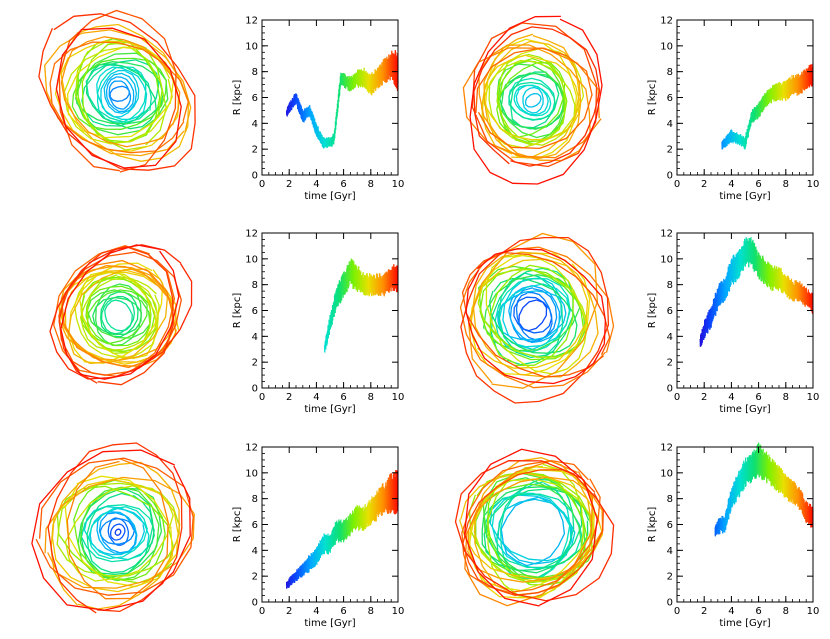 This screenshot has height=639, width=830. Describe the element at coordinates (677, 397) in the screenshot. I see `radius-4-x-tick-label: 0` at that location.